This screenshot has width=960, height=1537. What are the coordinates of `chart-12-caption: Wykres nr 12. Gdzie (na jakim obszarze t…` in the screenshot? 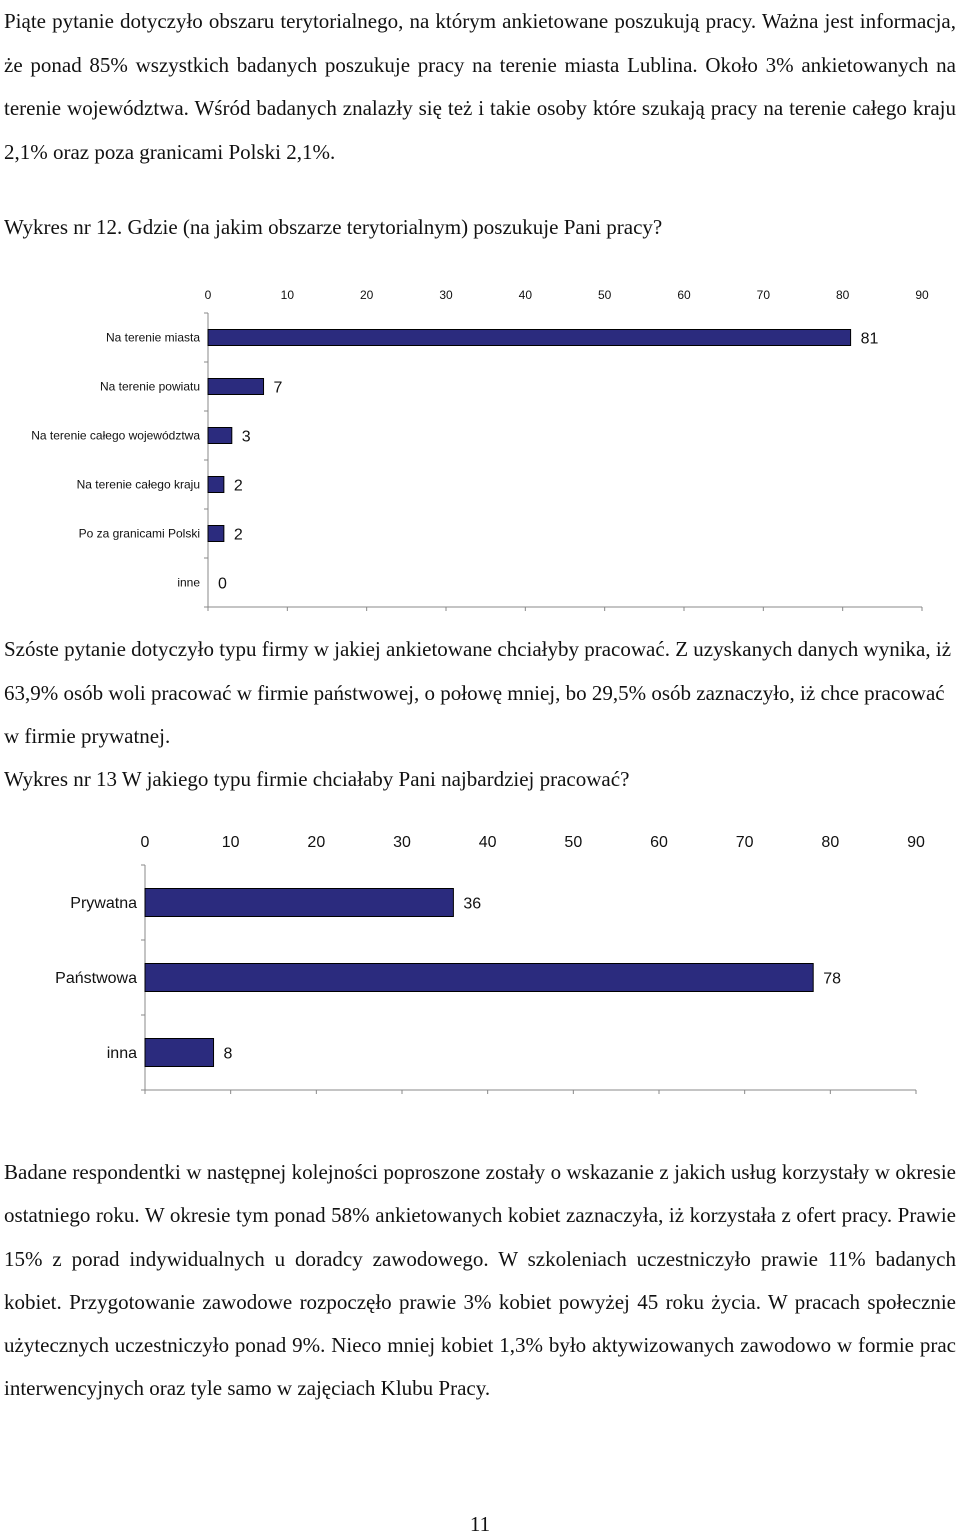 It's located at (333, 227).